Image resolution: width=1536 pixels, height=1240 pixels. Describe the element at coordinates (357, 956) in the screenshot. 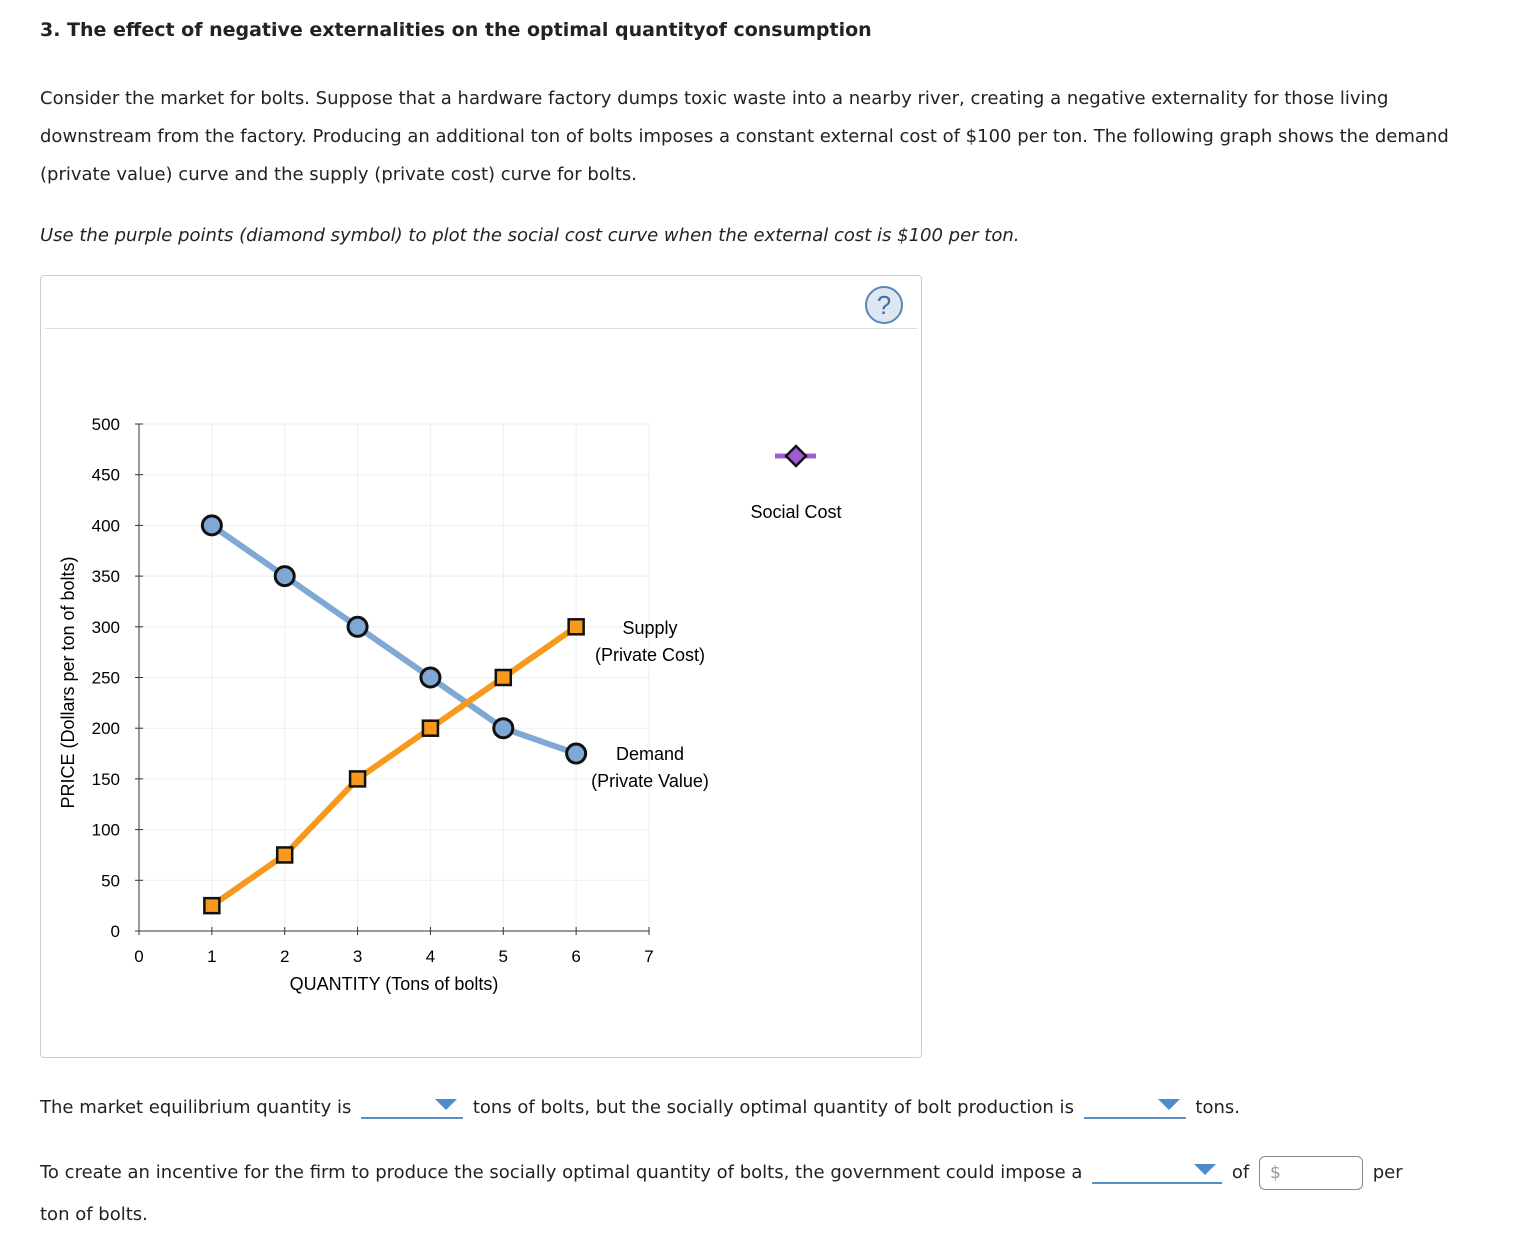

I see `x-tick-label: 3` at that location.